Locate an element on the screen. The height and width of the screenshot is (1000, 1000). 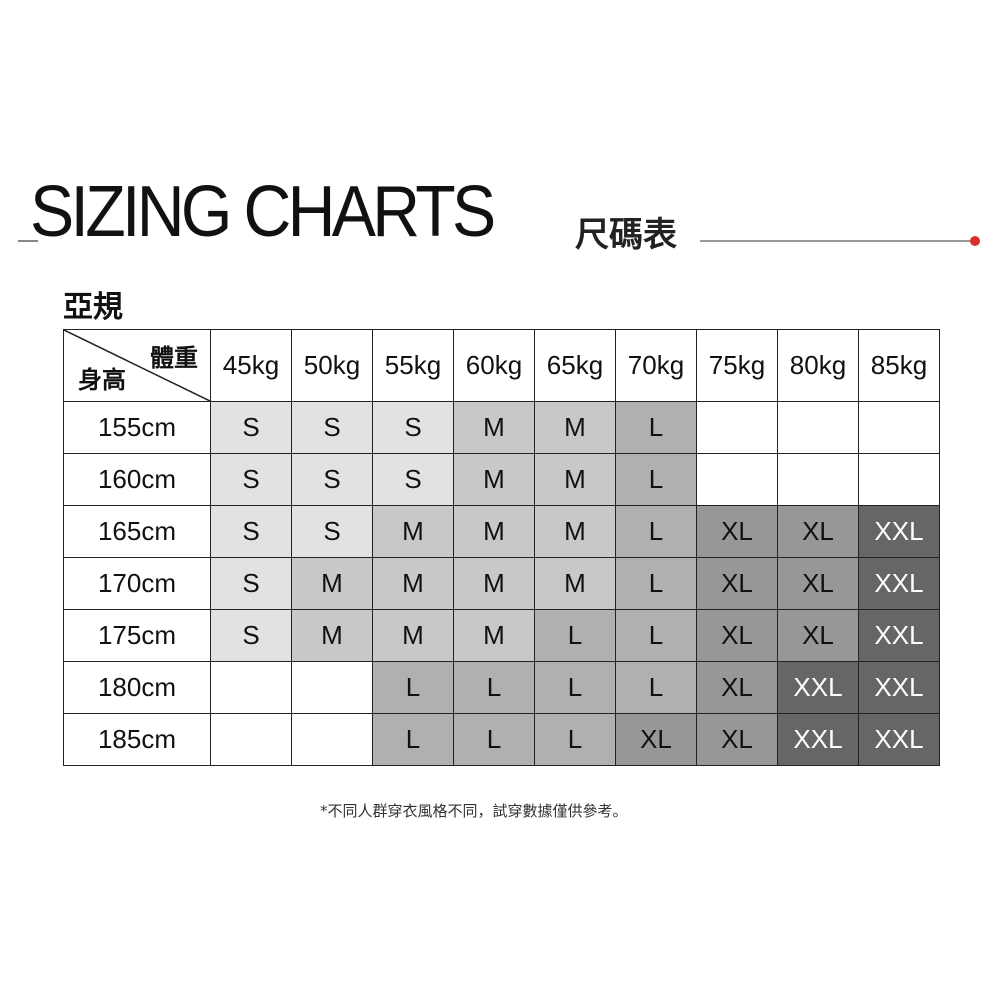
height-label: 身高 is located at coordinates (102, 380).